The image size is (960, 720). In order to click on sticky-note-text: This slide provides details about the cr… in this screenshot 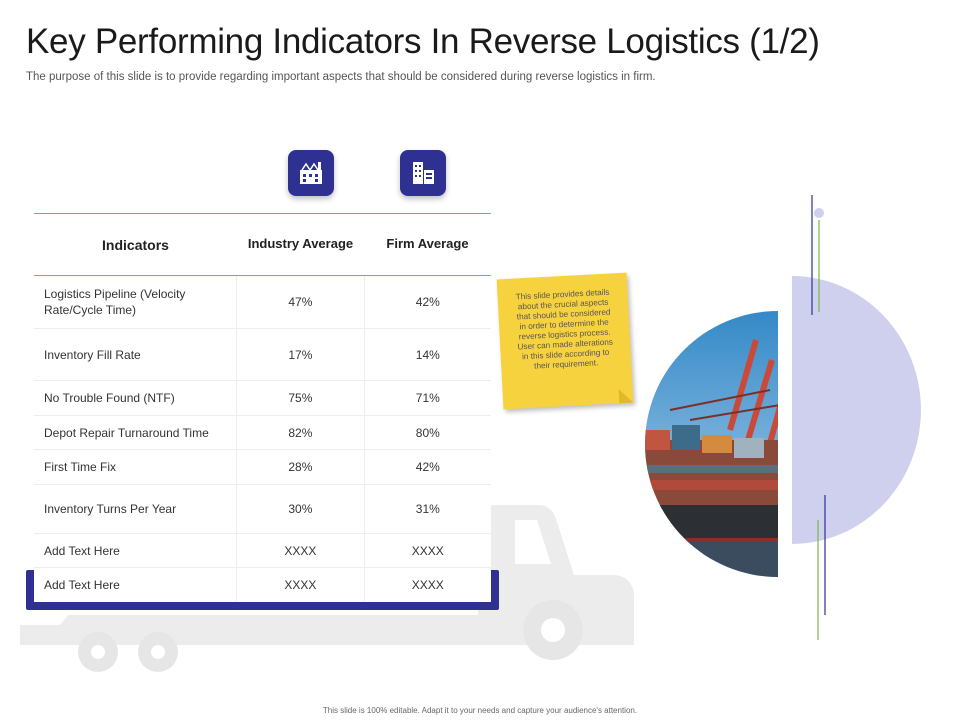, I will do `click(564, 329)`.